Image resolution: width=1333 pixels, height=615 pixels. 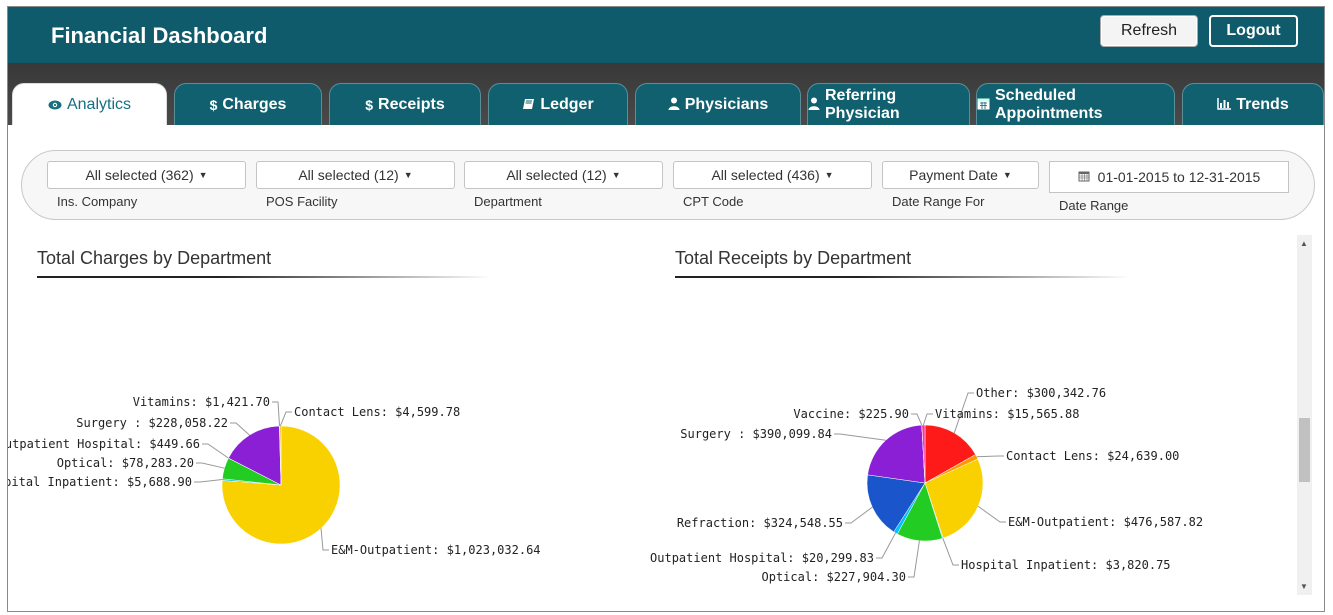 What do you see at coordinates (159, 35) in the screenshot?
I see `app-title: Financial Dashboard` at bounding box center [159, 35].